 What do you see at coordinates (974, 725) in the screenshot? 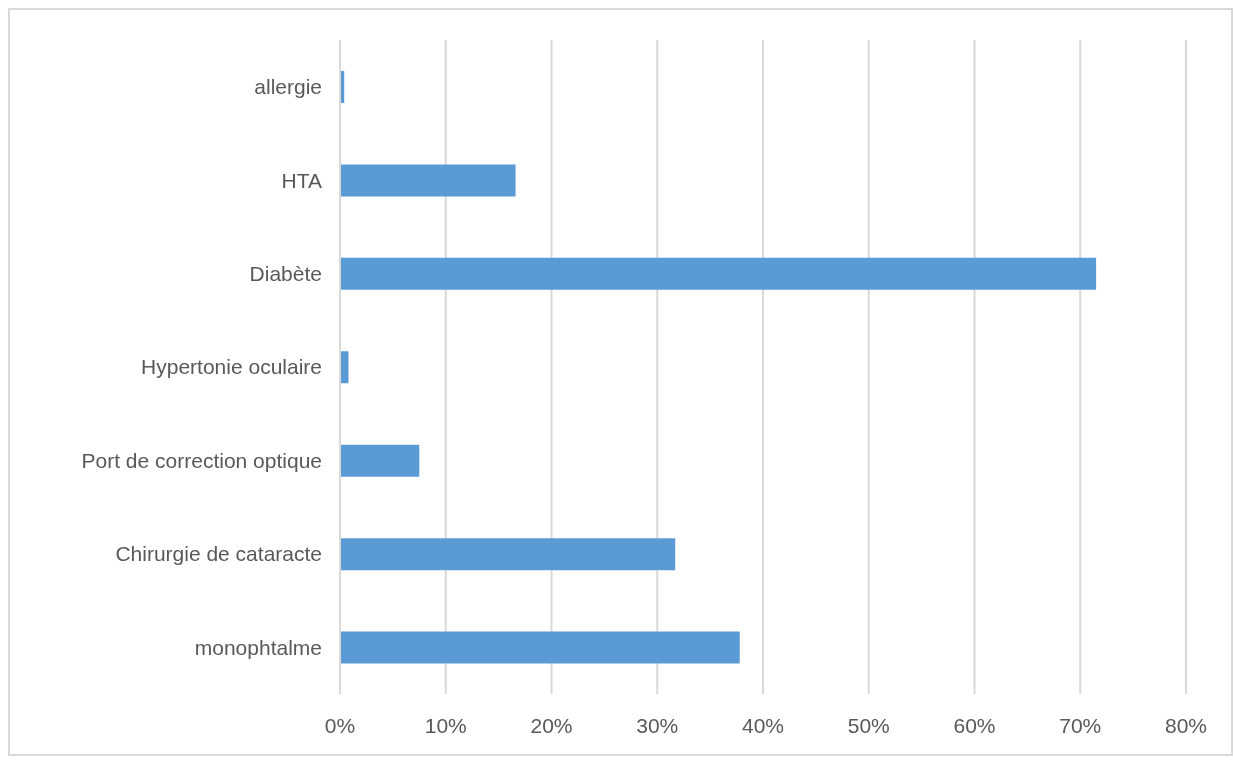
I see `x-tick-label: 60%` at bounding box center [974, 725].